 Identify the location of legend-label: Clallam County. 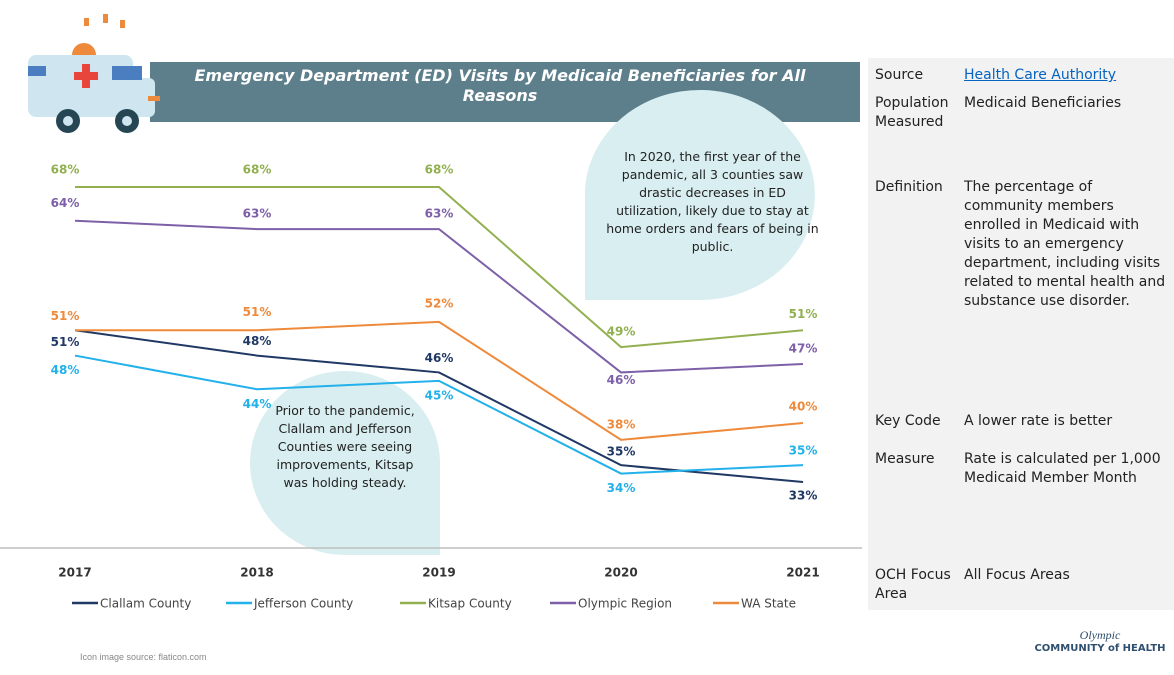
(145, 604).